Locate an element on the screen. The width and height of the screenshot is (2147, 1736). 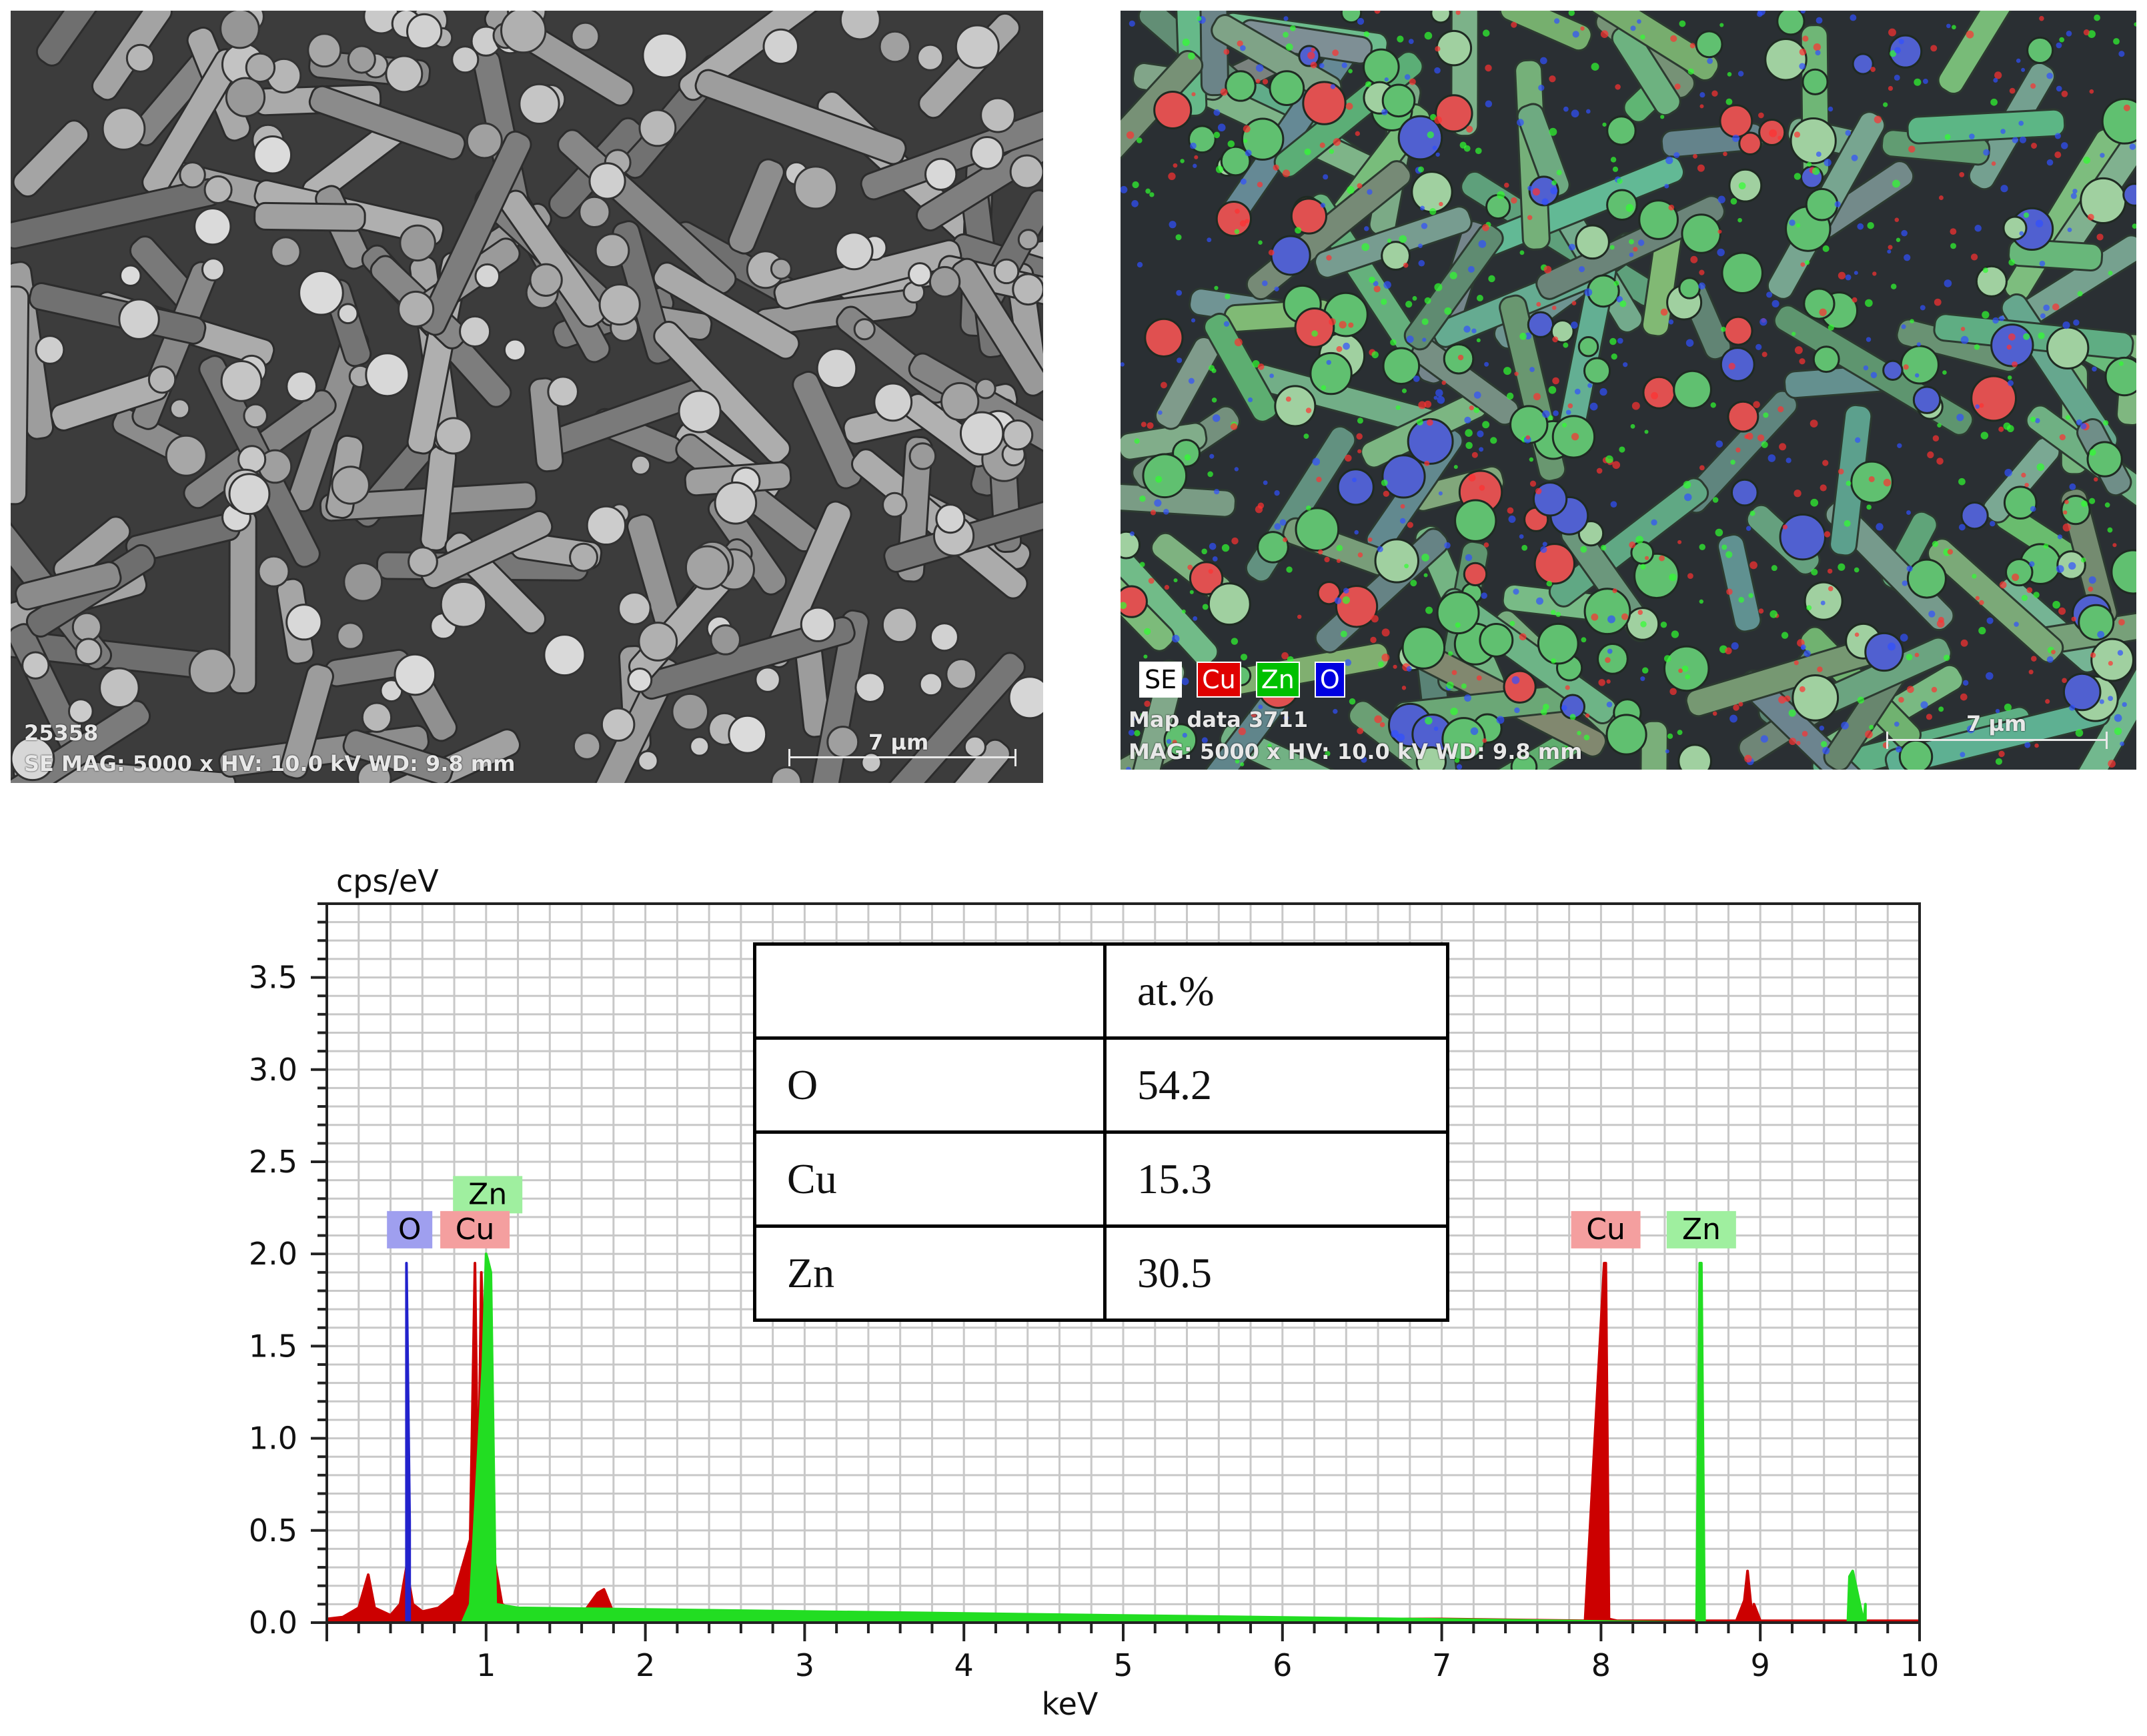
table-element-cell: Cu is located at coordinates (930, 1179).